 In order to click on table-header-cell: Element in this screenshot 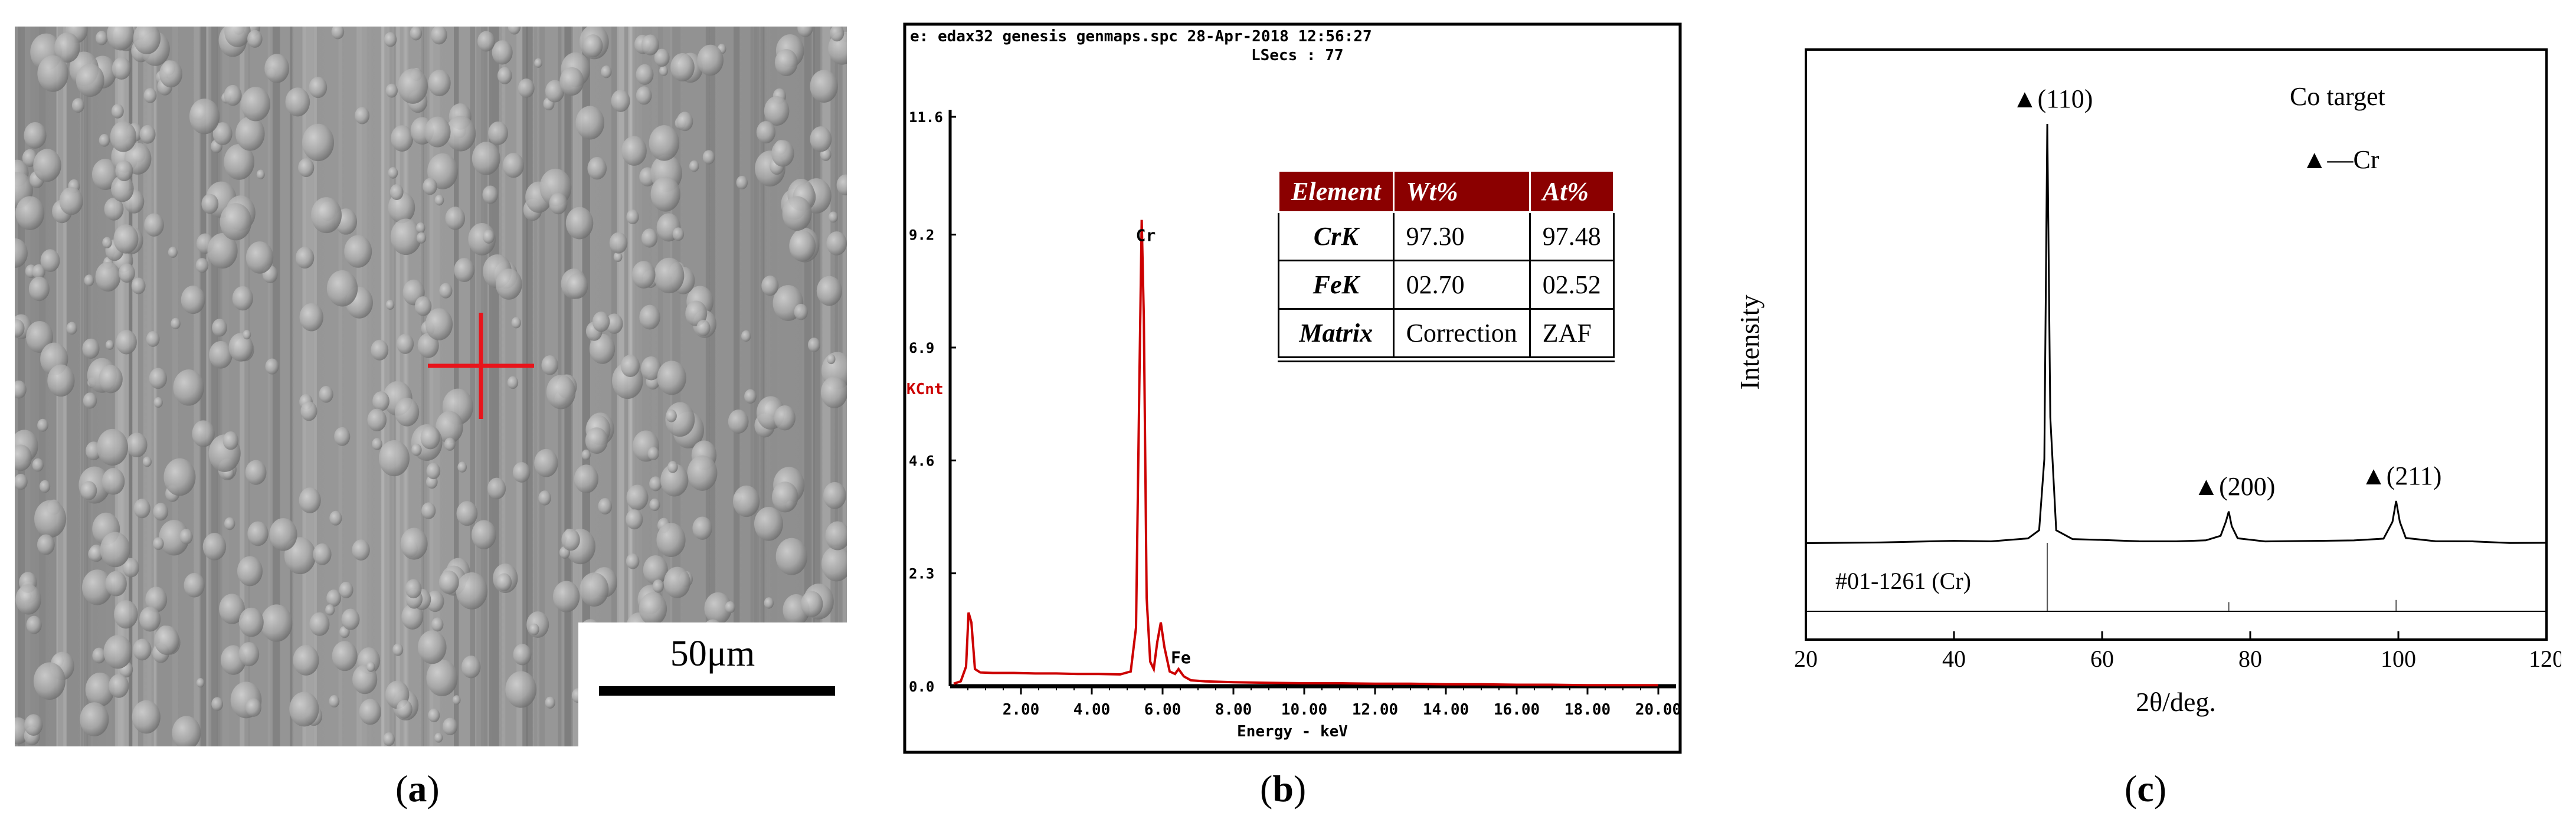, I will do `click(1336, 191)`.